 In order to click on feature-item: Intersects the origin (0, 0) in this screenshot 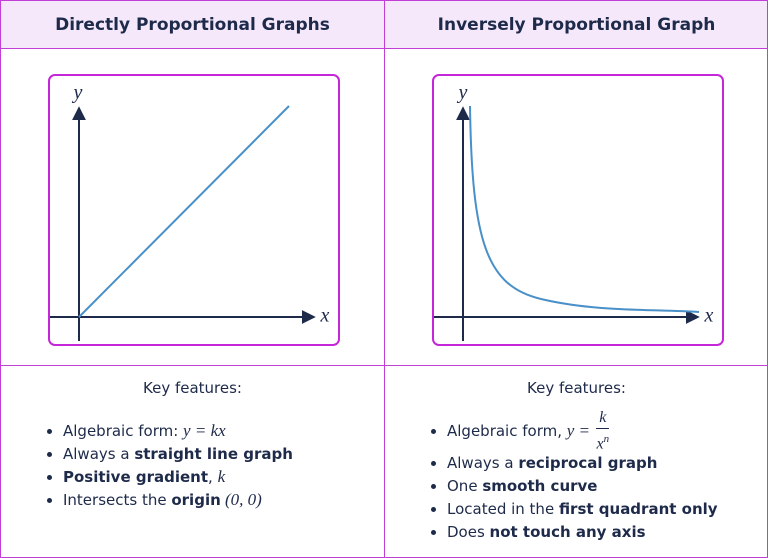, I will do `click(154, 500)`.